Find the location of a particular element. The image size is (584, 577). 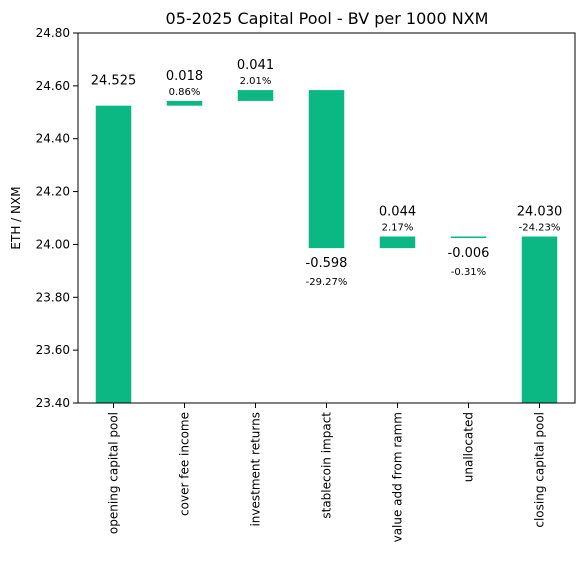

bar-percent-label: 2.01% is located at coordinates (256, 81).